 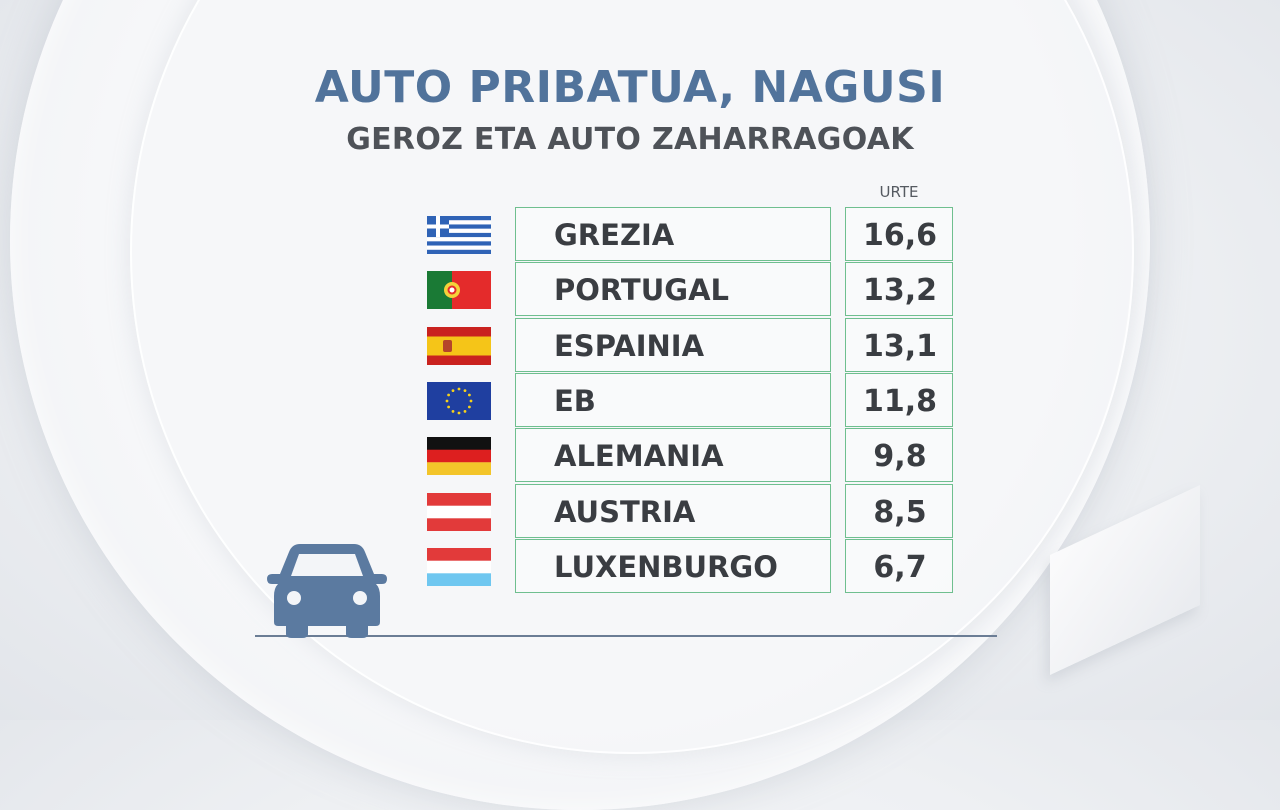 I want to click on value-cell: 13,1, so click(x=899, y=344).